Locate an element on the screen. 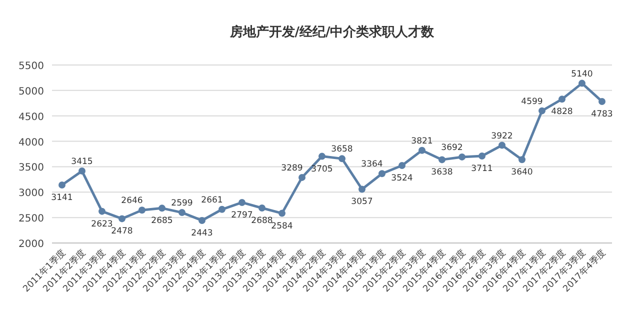  data-label: 3638 is located at coordinates (442, 173).